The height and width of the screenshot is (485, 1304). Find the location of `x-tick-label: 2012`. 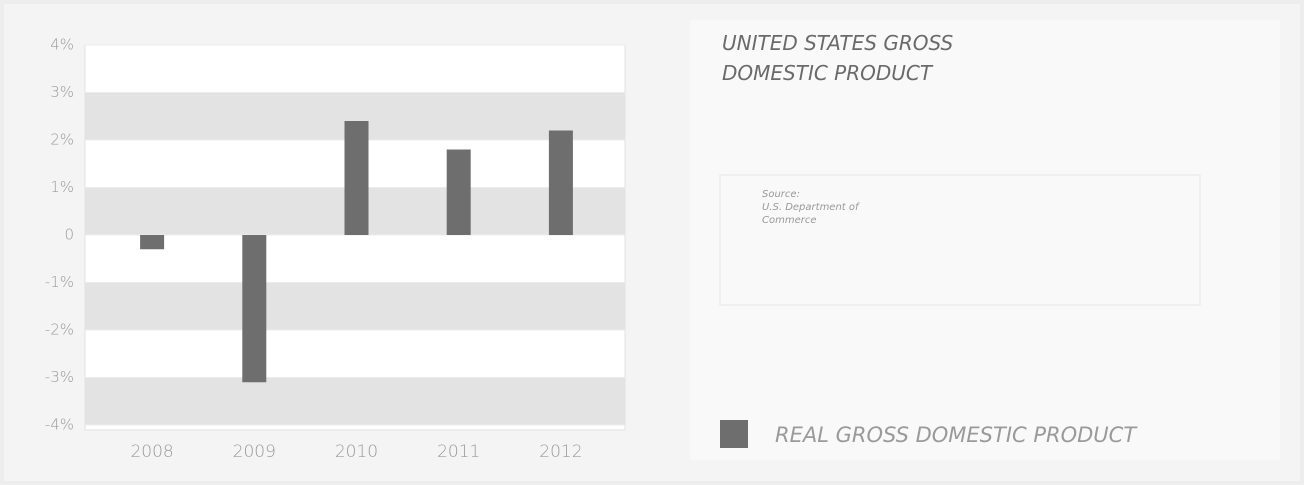

x-tick-label: 2012 is located at coordinates (560, 452).